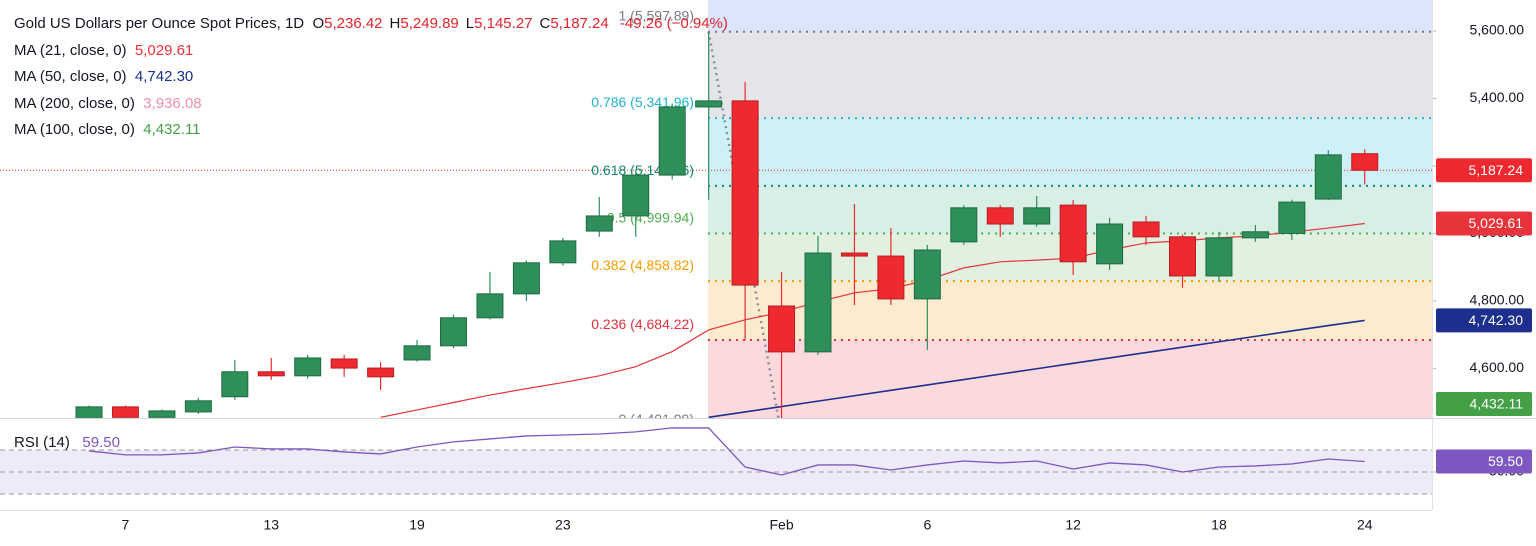 This screenshot has height=546, width=1536. What do you see at coordinates (470, 23) in the screenshot?
I see `ohlc-key: L` at bounding box center [470, 23].